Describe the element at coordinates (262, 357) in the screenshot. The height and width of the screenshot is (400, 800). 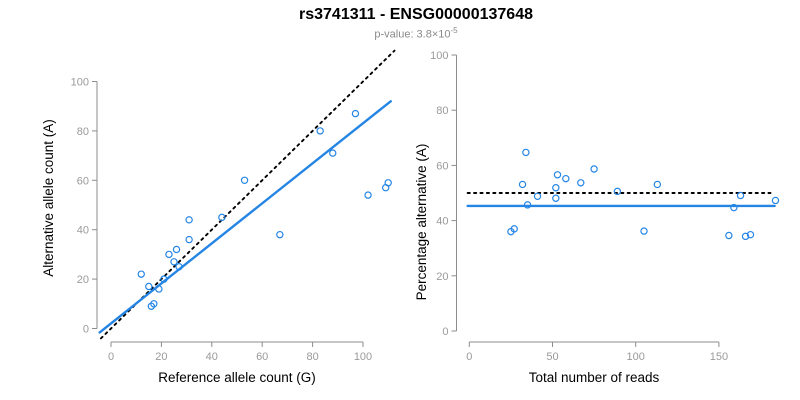
I see `x-tick-label: 60` at that location.